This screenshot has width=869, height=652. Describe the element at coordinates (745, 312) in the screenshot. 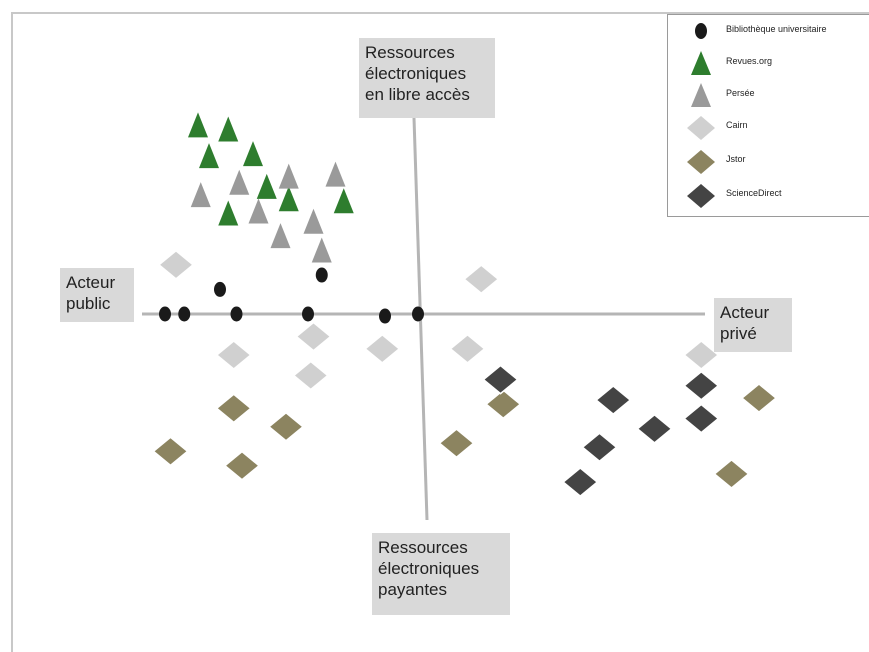

I see `axis-label-right-line-1: Acteur` at that location.